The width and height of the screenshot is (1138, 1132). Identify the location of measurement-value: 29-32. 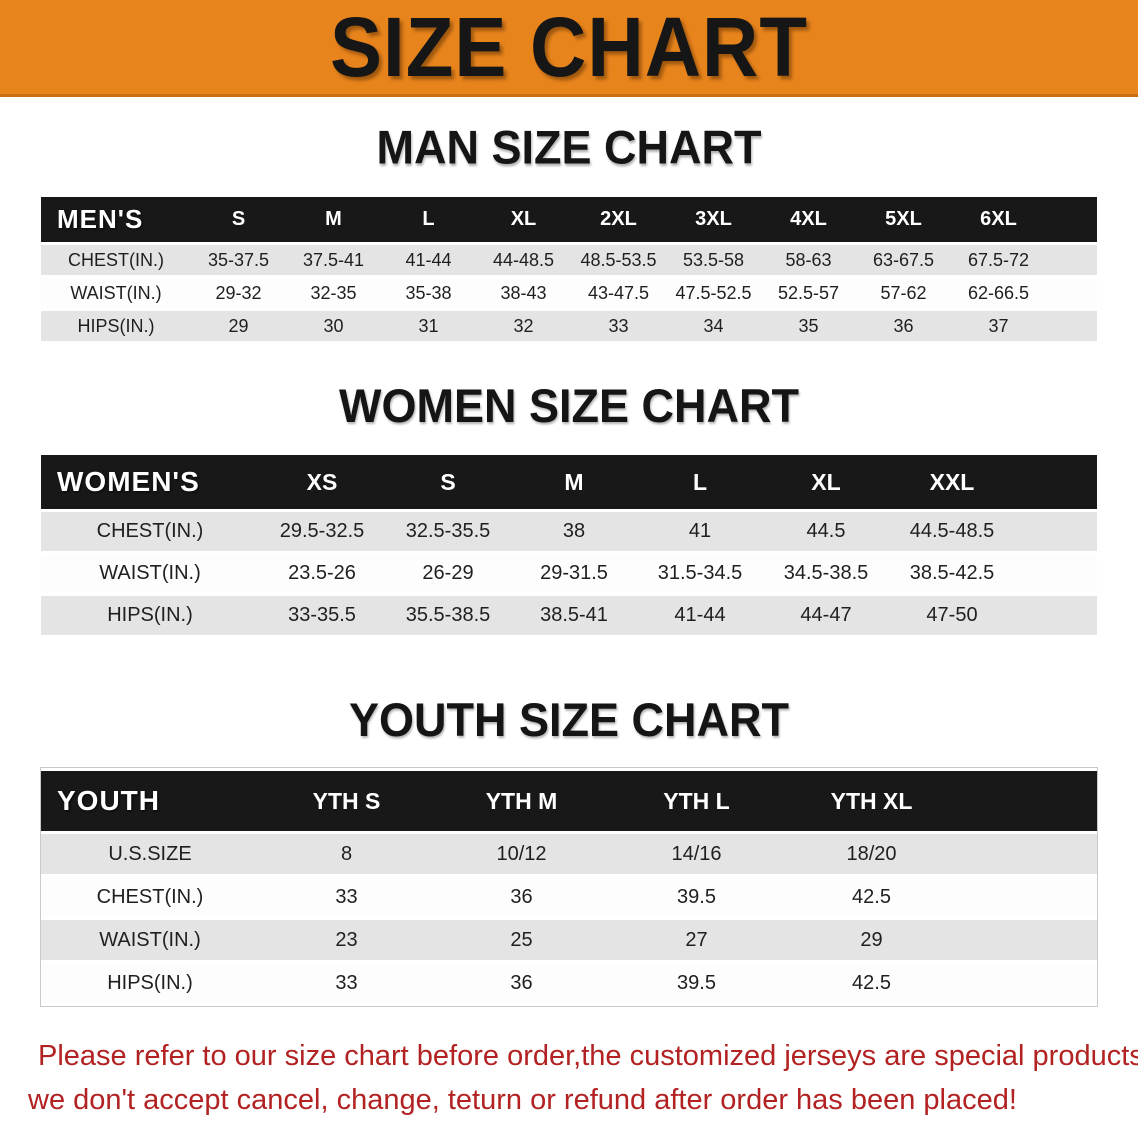
(238, 293).